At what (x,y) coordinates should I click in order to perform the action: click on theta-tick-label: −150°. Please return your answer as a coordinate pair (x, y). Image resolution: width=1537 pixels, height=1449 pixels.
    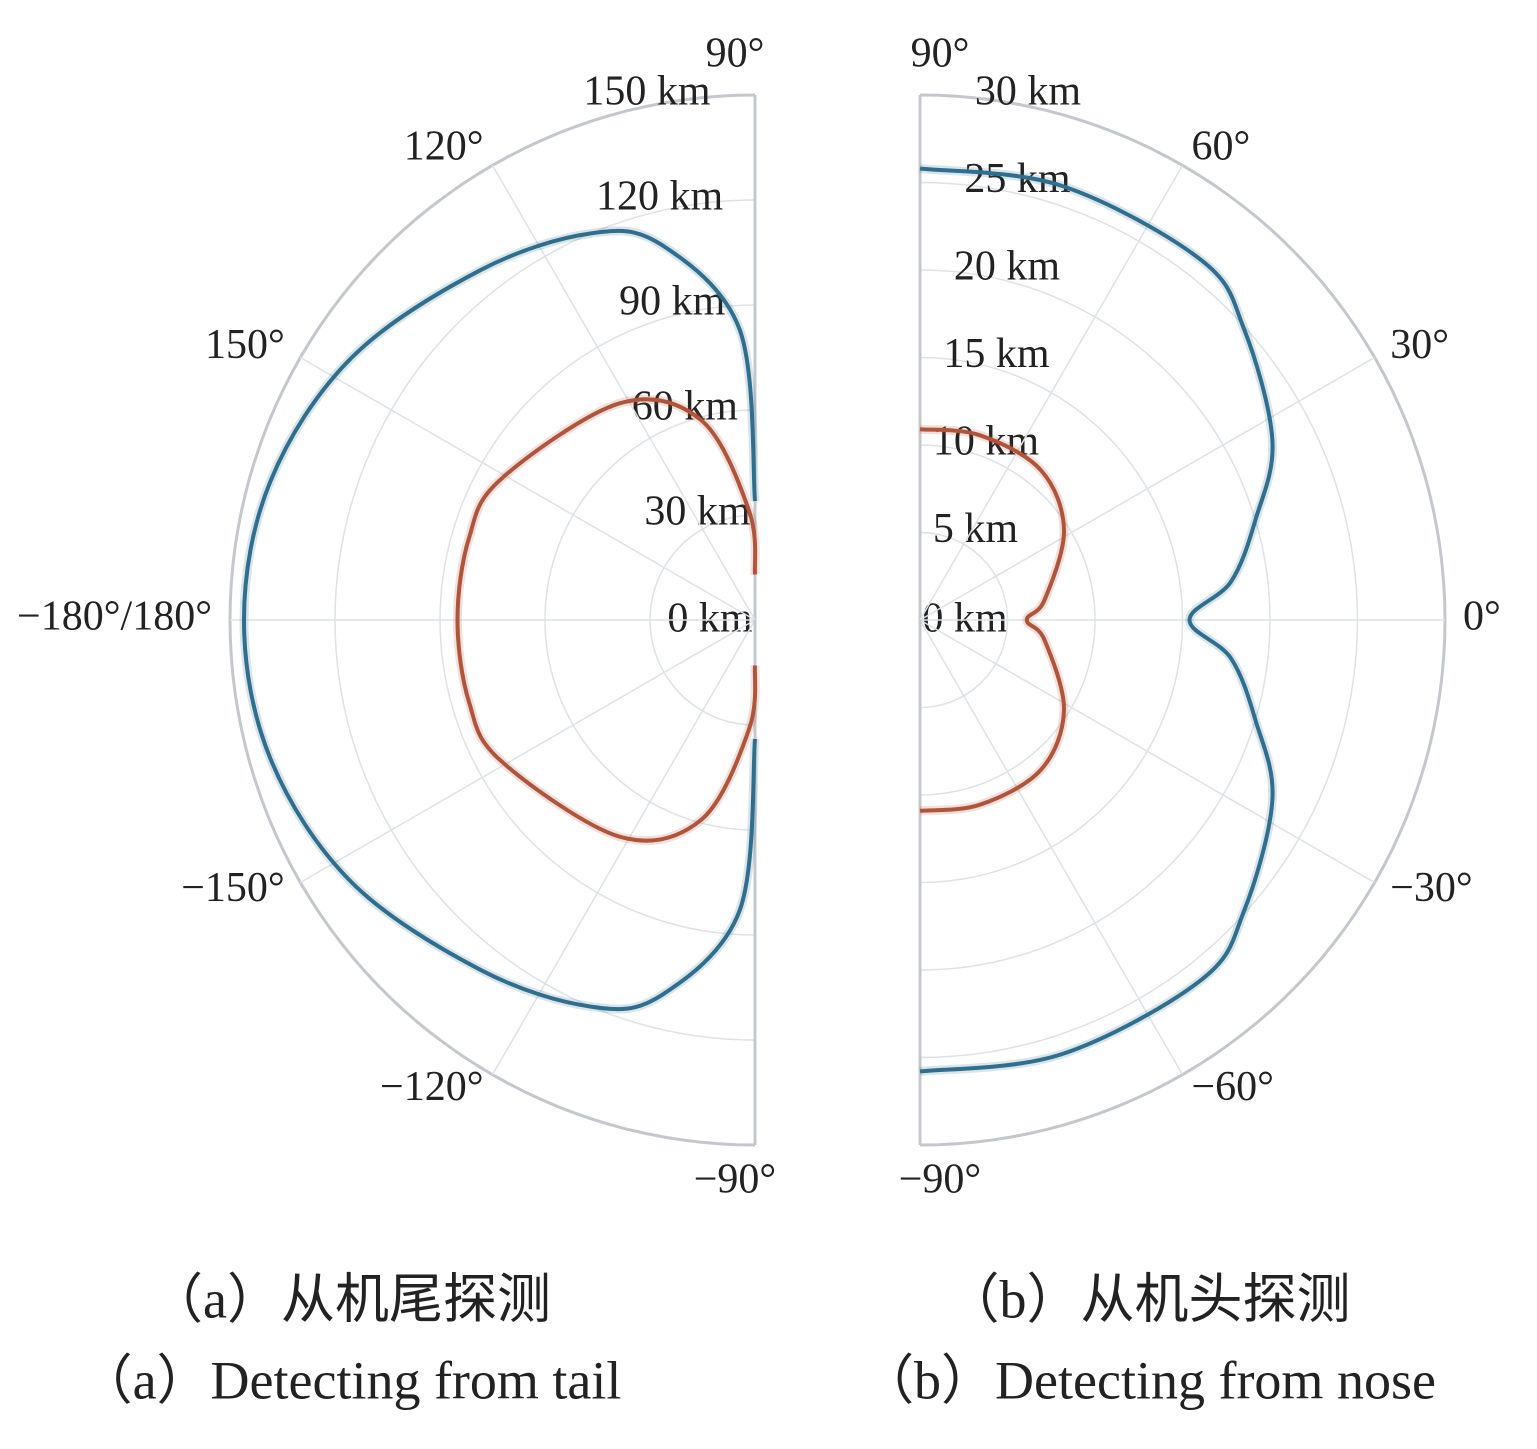
    Looking at the image, I should click on (232, 888).